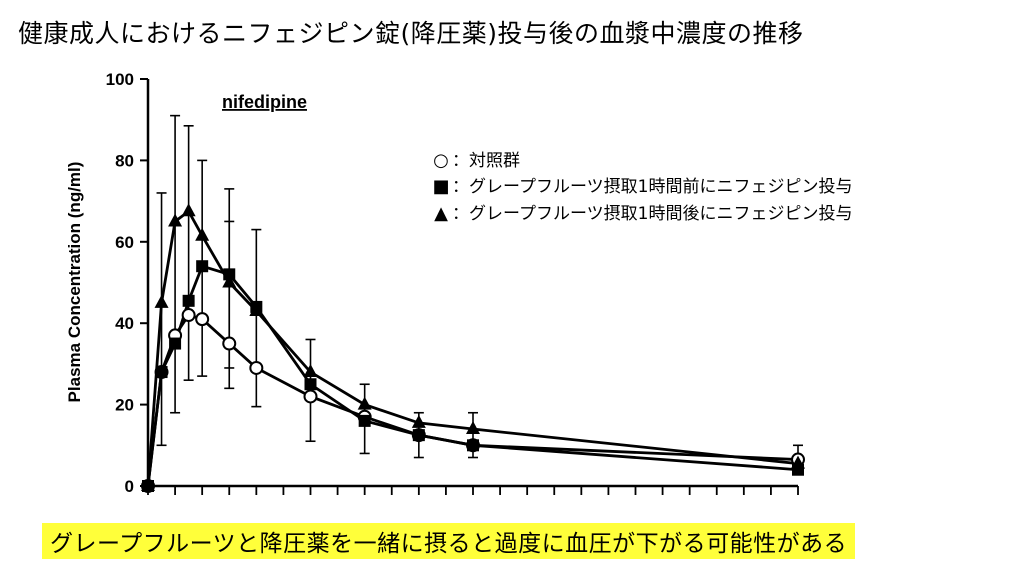 This screenshot has width=1024, height=579. Describe the element at coordinates (120, 79) in the screenshot. I see `y-tick-label: 100` at that location.